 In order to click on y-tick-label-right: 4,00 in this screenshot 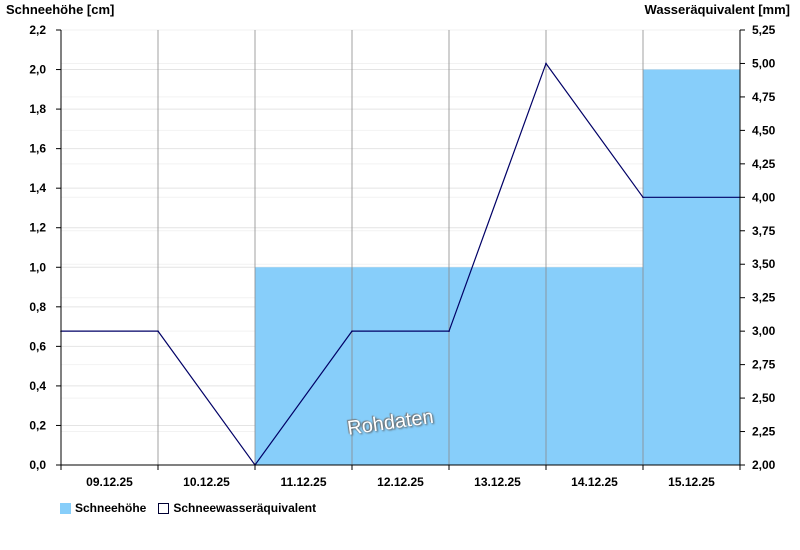, I will do `click(764, 197)`.